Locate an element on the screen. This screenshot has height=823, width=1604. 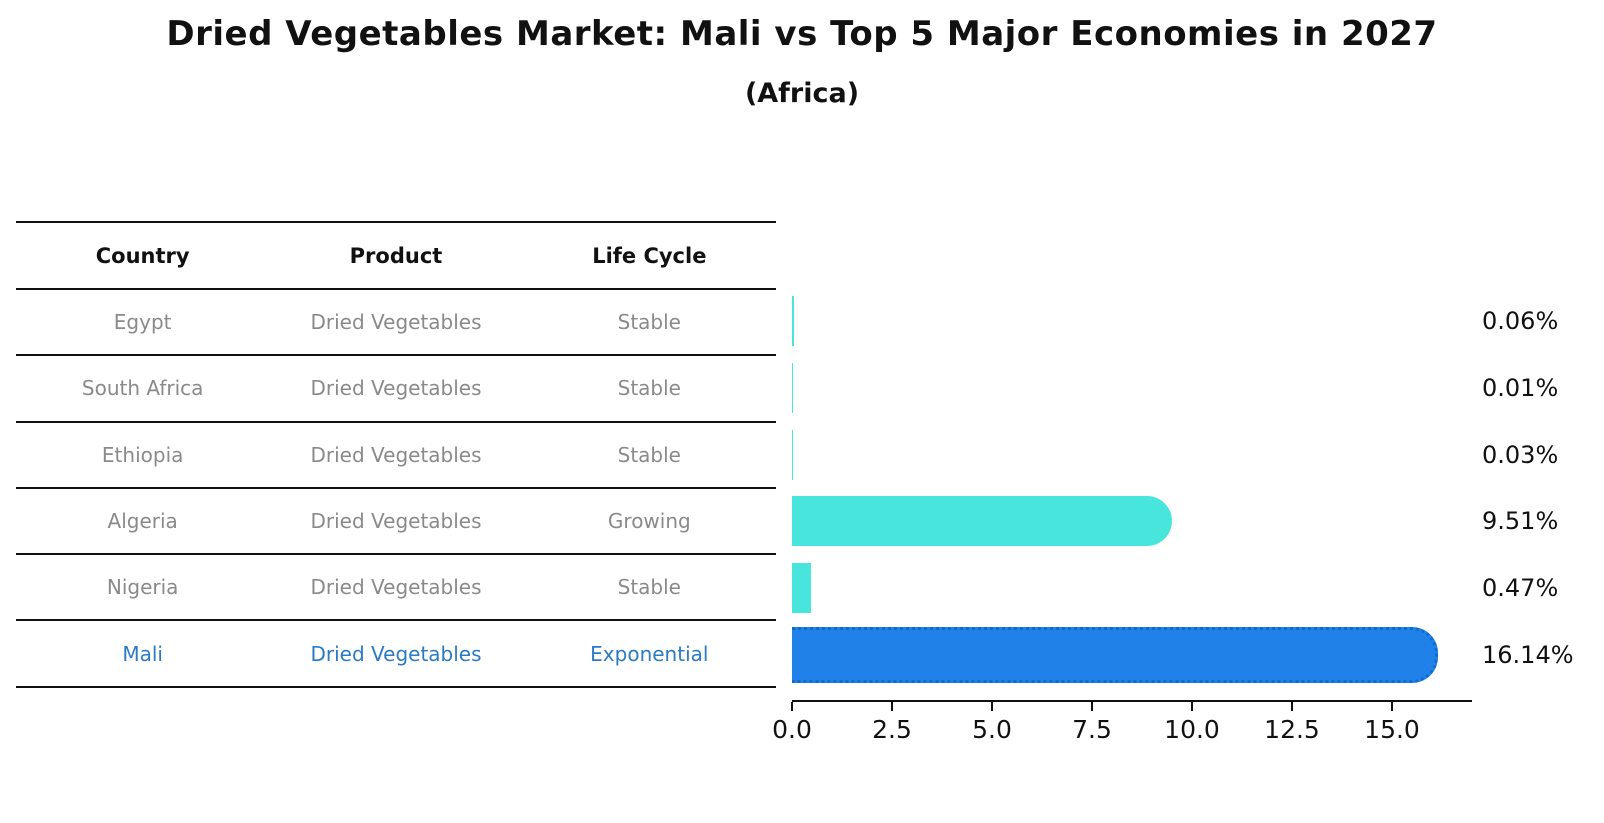
bar-row-ethiopia: 0.03% is located at coordinates (1175, 454).